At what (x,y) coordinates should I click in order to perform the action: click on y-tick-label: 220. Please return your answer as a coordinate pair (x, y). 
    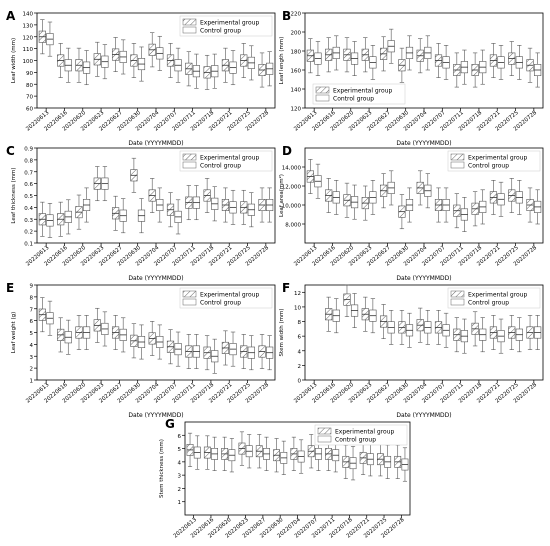
    Looking at the image, I should click on (296, 15).